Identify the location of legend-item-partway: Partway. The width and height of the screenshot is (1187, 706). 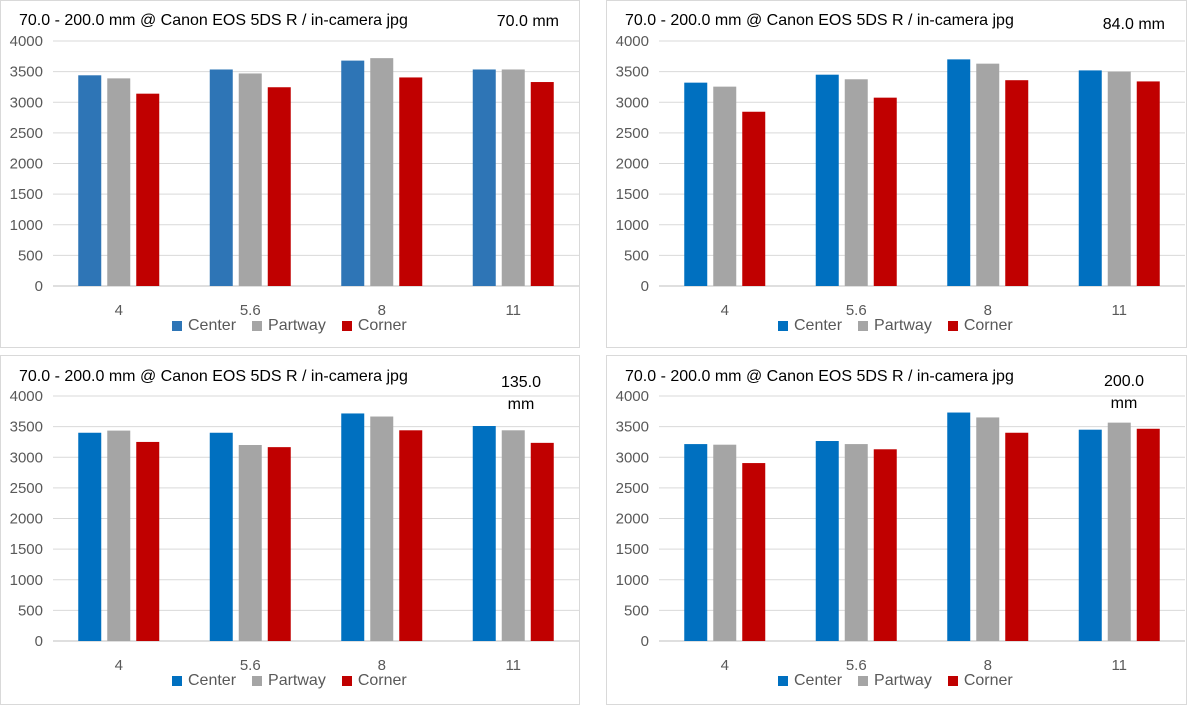
(895, 326).